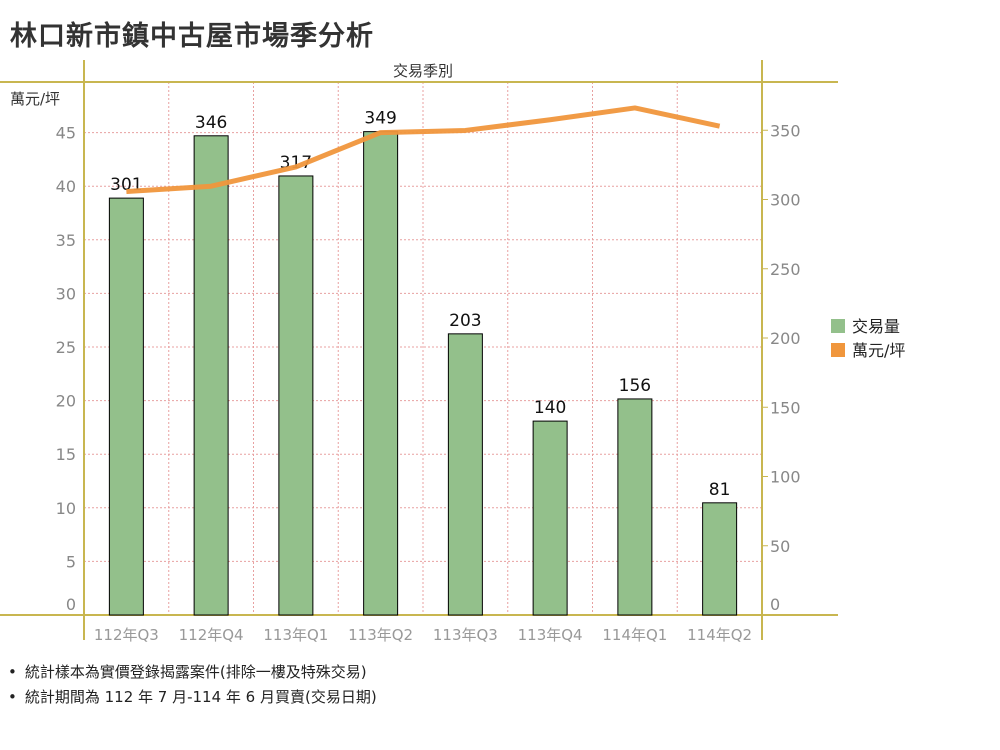 The image size is (1000, 750). I want to click on x-tick-label: 113年Q2, so click(380, 635).